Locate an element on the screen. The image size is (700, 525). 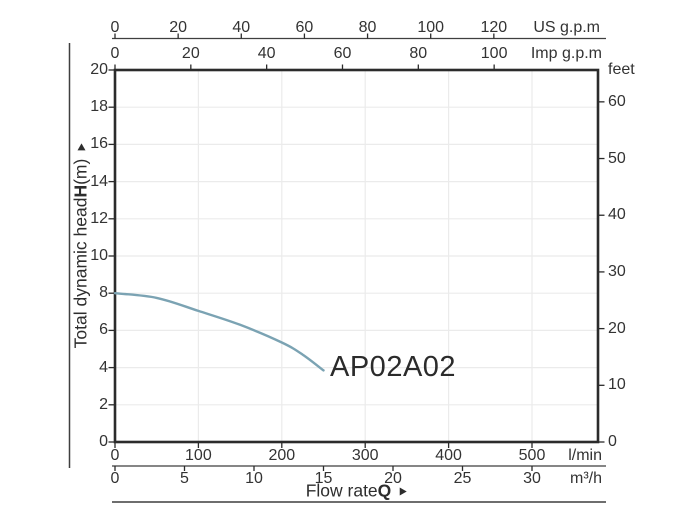
tick-label-head-m: 8 is located at coordinates (103, 293).